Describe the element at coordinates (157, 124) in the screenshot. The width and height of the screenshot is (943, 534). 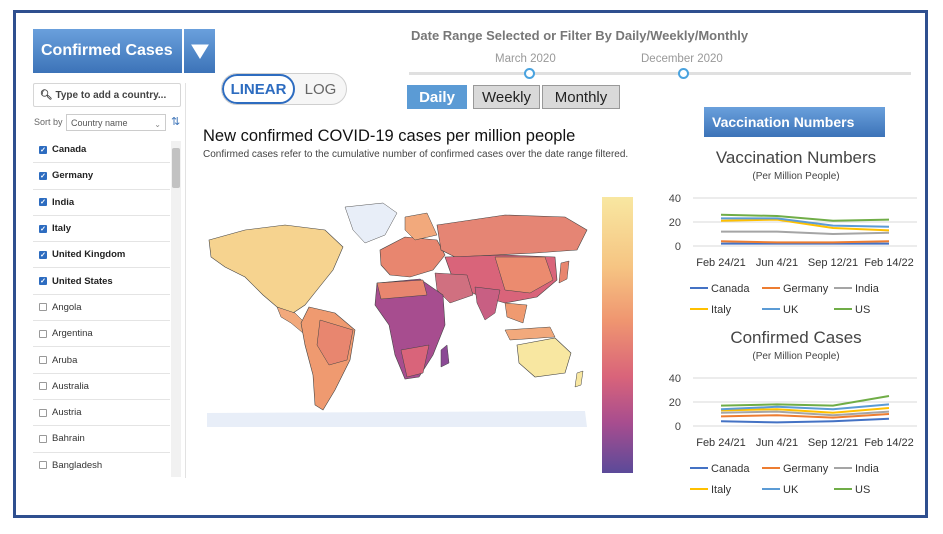
I see `chevron-down-icon: ⌄` at that location.